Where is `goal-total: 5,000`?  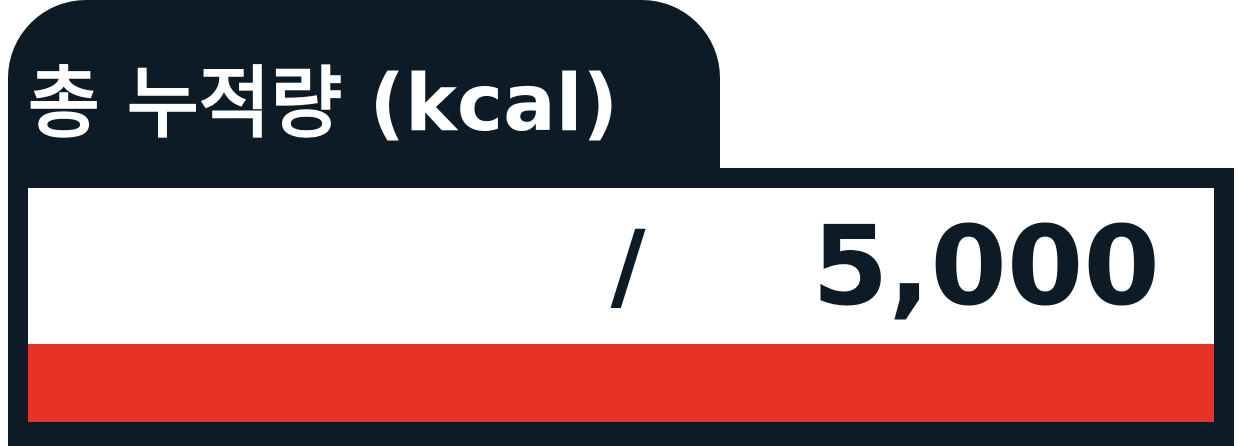 goal-total: 5,000 is located at coordinates (986, 266).